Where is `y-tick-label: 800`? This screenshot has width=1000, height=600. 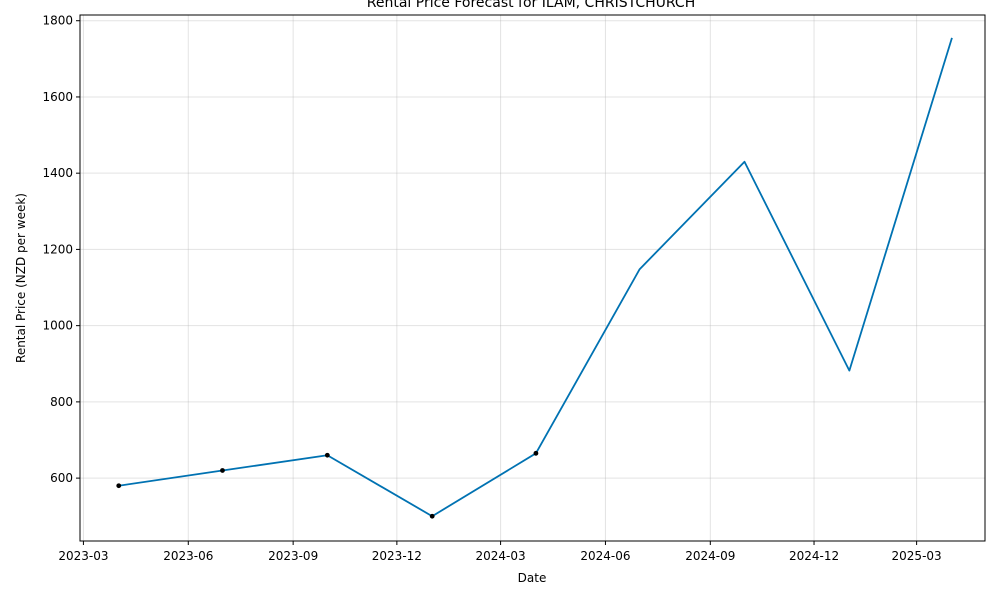
y-tick-label: 800 is located at coordinates (61, 402).